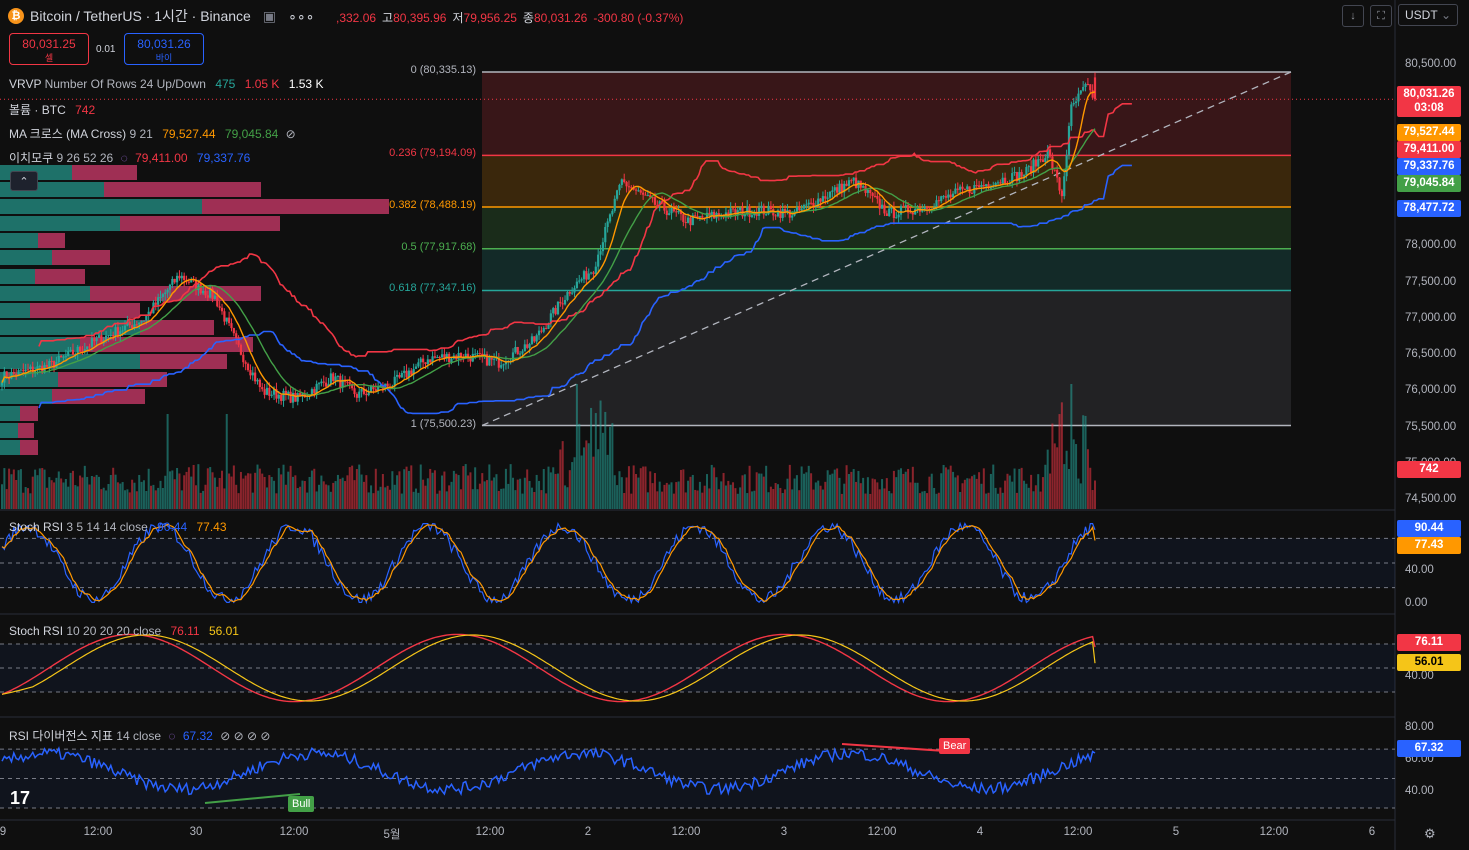  Describe the element at coordinates (432, 153) in the screenshot. I see `fib-label: 0.236 (79,194.09)` at that location.